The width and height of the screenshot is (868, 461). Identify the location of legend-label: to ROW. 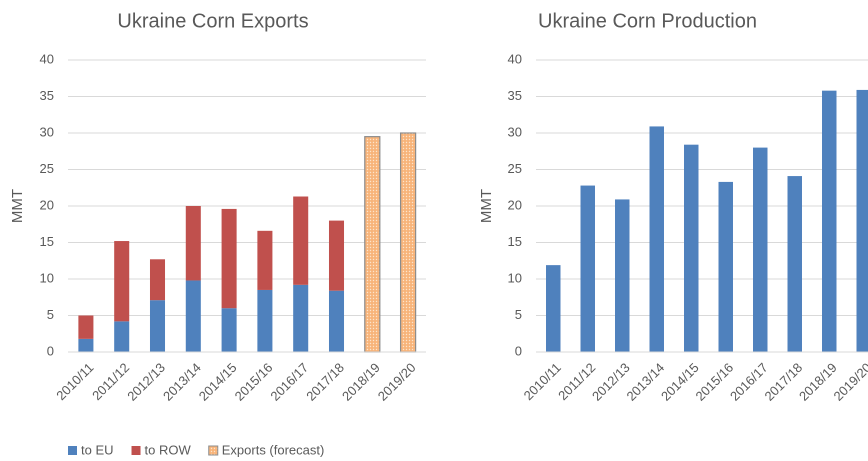
(168, 449).